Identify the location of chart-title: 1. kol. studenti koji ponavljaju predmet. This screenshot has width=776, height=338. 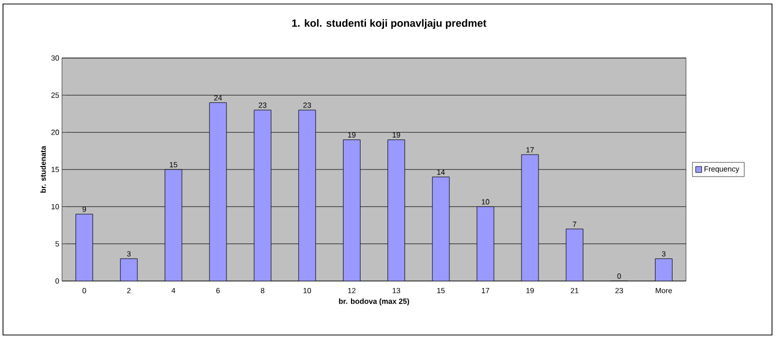
(389, 24).